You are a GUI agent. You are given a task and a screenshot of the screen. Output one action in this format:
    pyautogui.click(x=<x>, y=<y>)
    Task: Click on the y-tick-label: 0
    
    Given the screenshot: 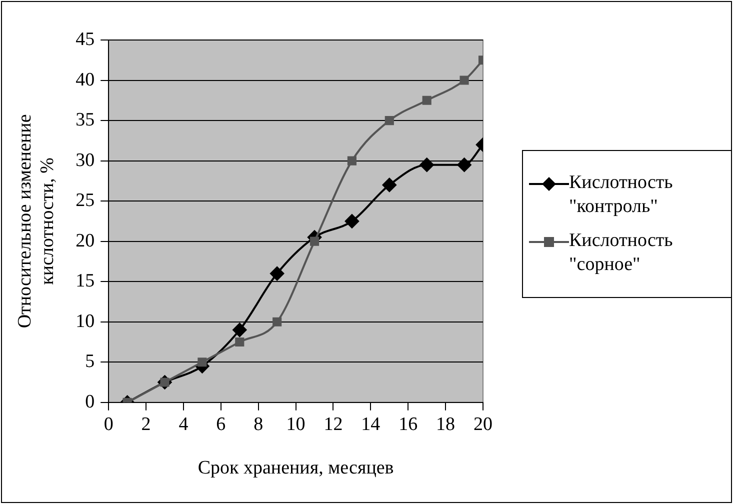 What is the action you would take?
    pyautogui.click(x=90, y=401)
    